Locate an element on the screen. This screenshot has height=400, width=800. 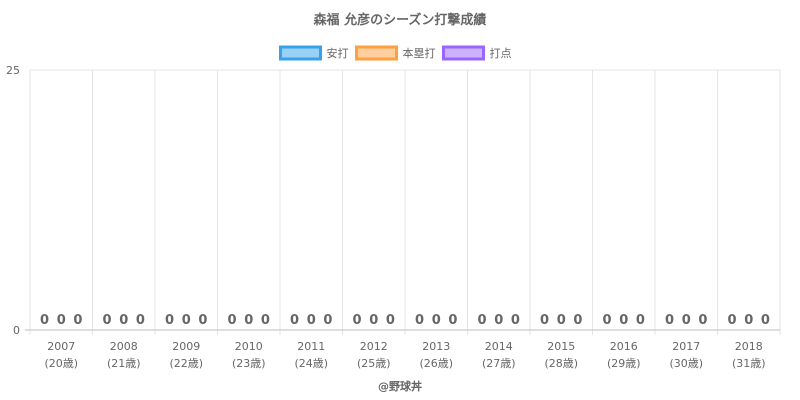
chart-title: 森福 允彦のシーズン打撃成績 is located at coordinates (400, 20).